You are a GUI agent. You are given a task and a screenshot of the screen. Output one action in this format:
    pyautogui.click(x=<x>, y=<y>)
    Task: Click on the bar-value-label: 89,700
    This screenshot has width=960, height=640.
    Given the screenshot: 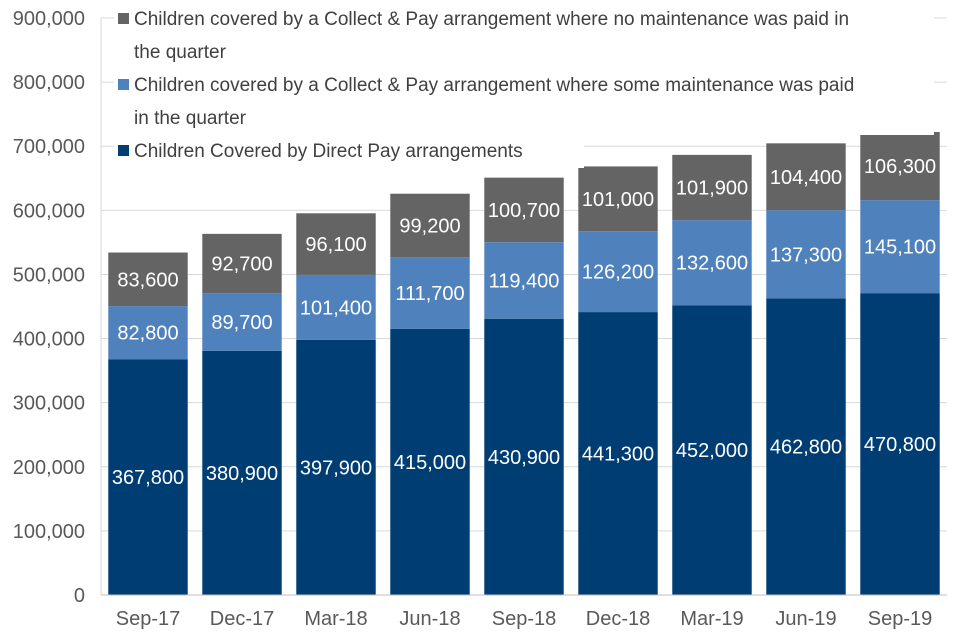 What is the action you would take?
    pyautogui.click(x=241, y=323)
    